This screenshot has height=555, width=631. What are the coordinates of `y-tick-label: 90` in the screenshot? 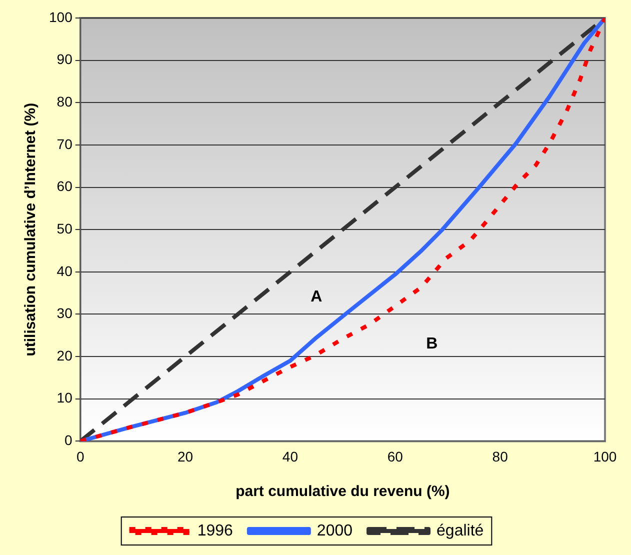 It's located at (64, 59).